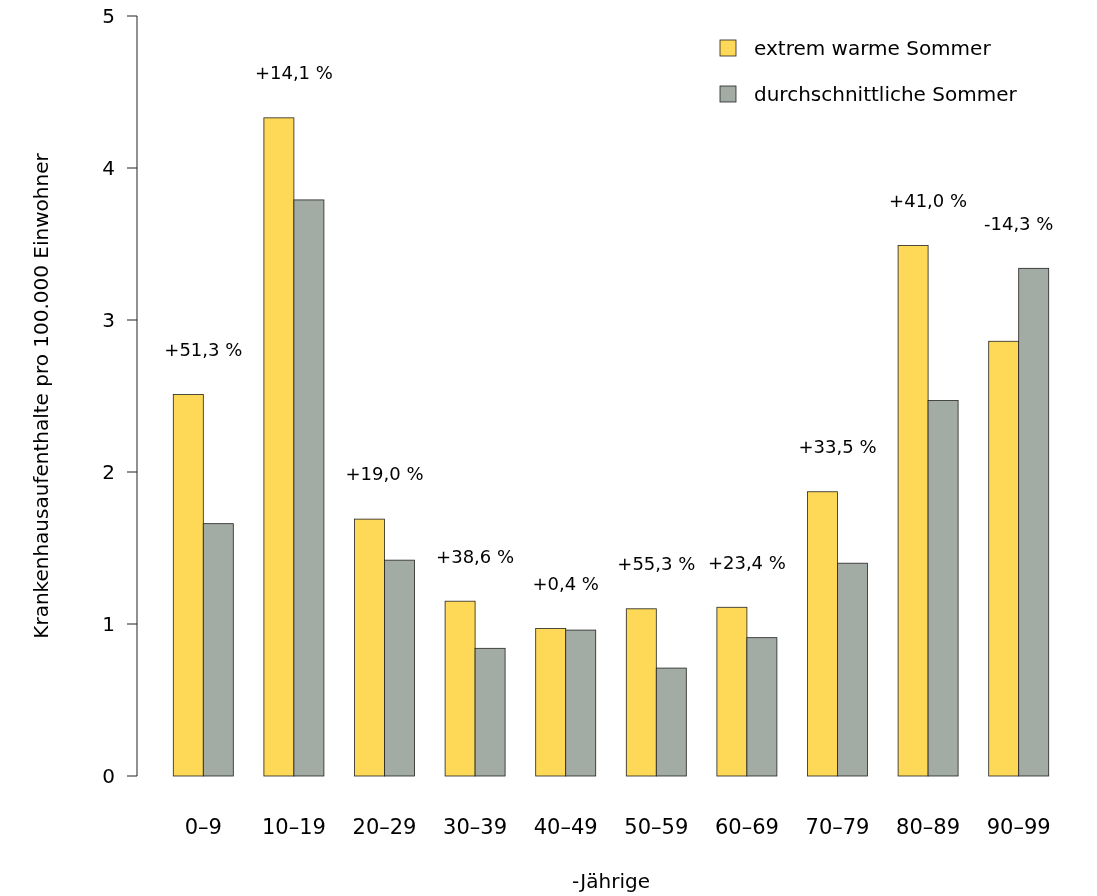 This screenshot has height=896, width=1097. What do you see at coordinates (384, 827) in the screenshot?
I see `x-tick-label: 20–29` at bounding box center [384, 827].